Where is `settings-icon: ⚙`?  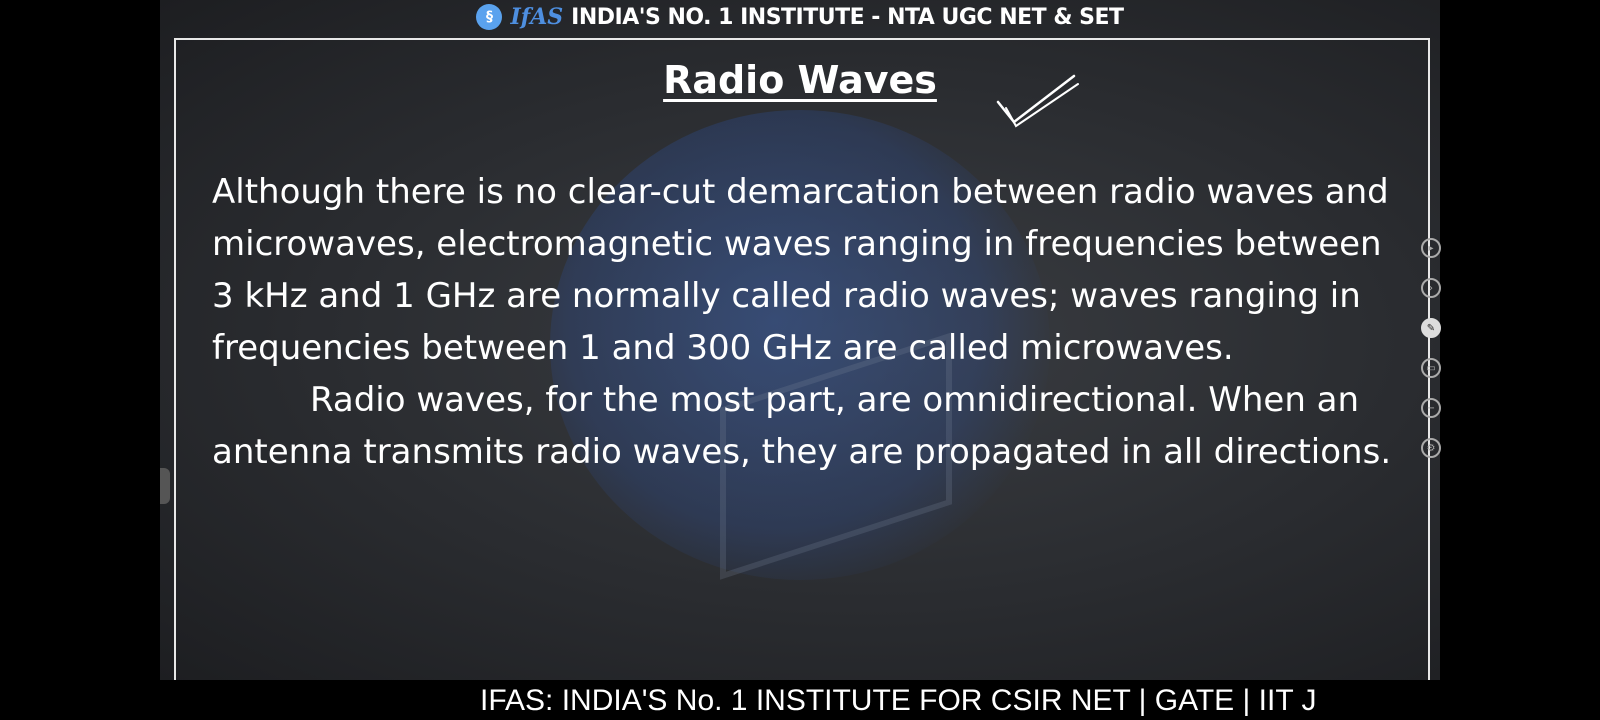
settings-icon: ⚙ is located at coordinates (1431, 448).